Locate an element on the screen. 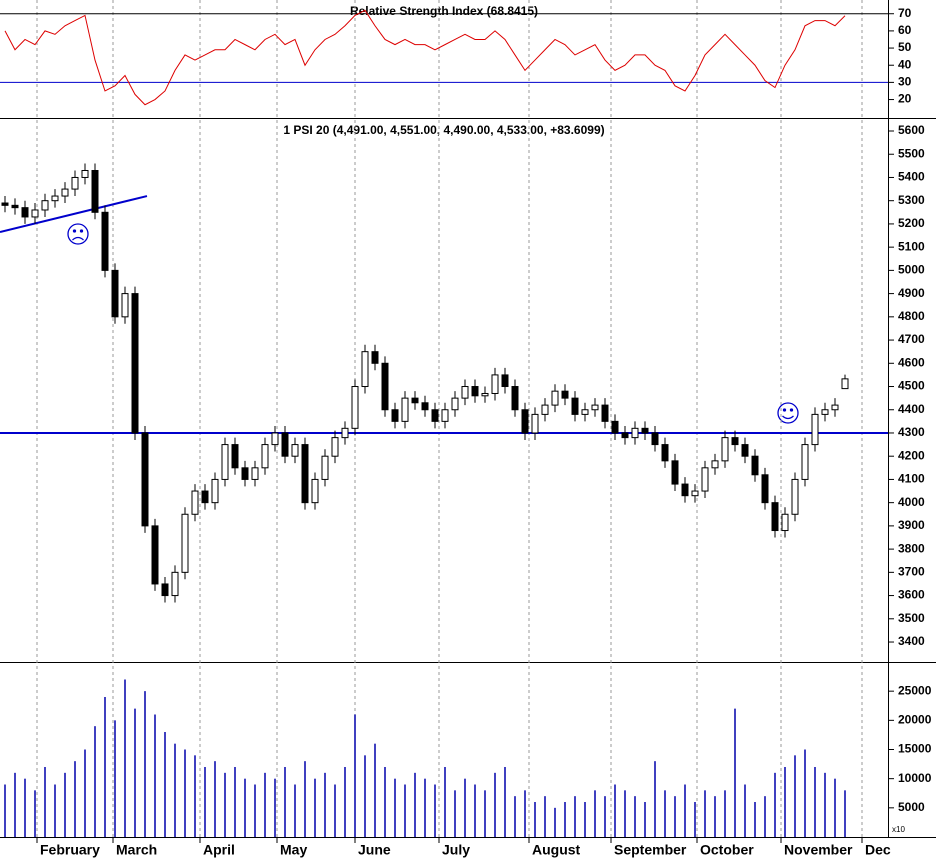  y-tick-label: 3800 is located at coordinates (911, 548).